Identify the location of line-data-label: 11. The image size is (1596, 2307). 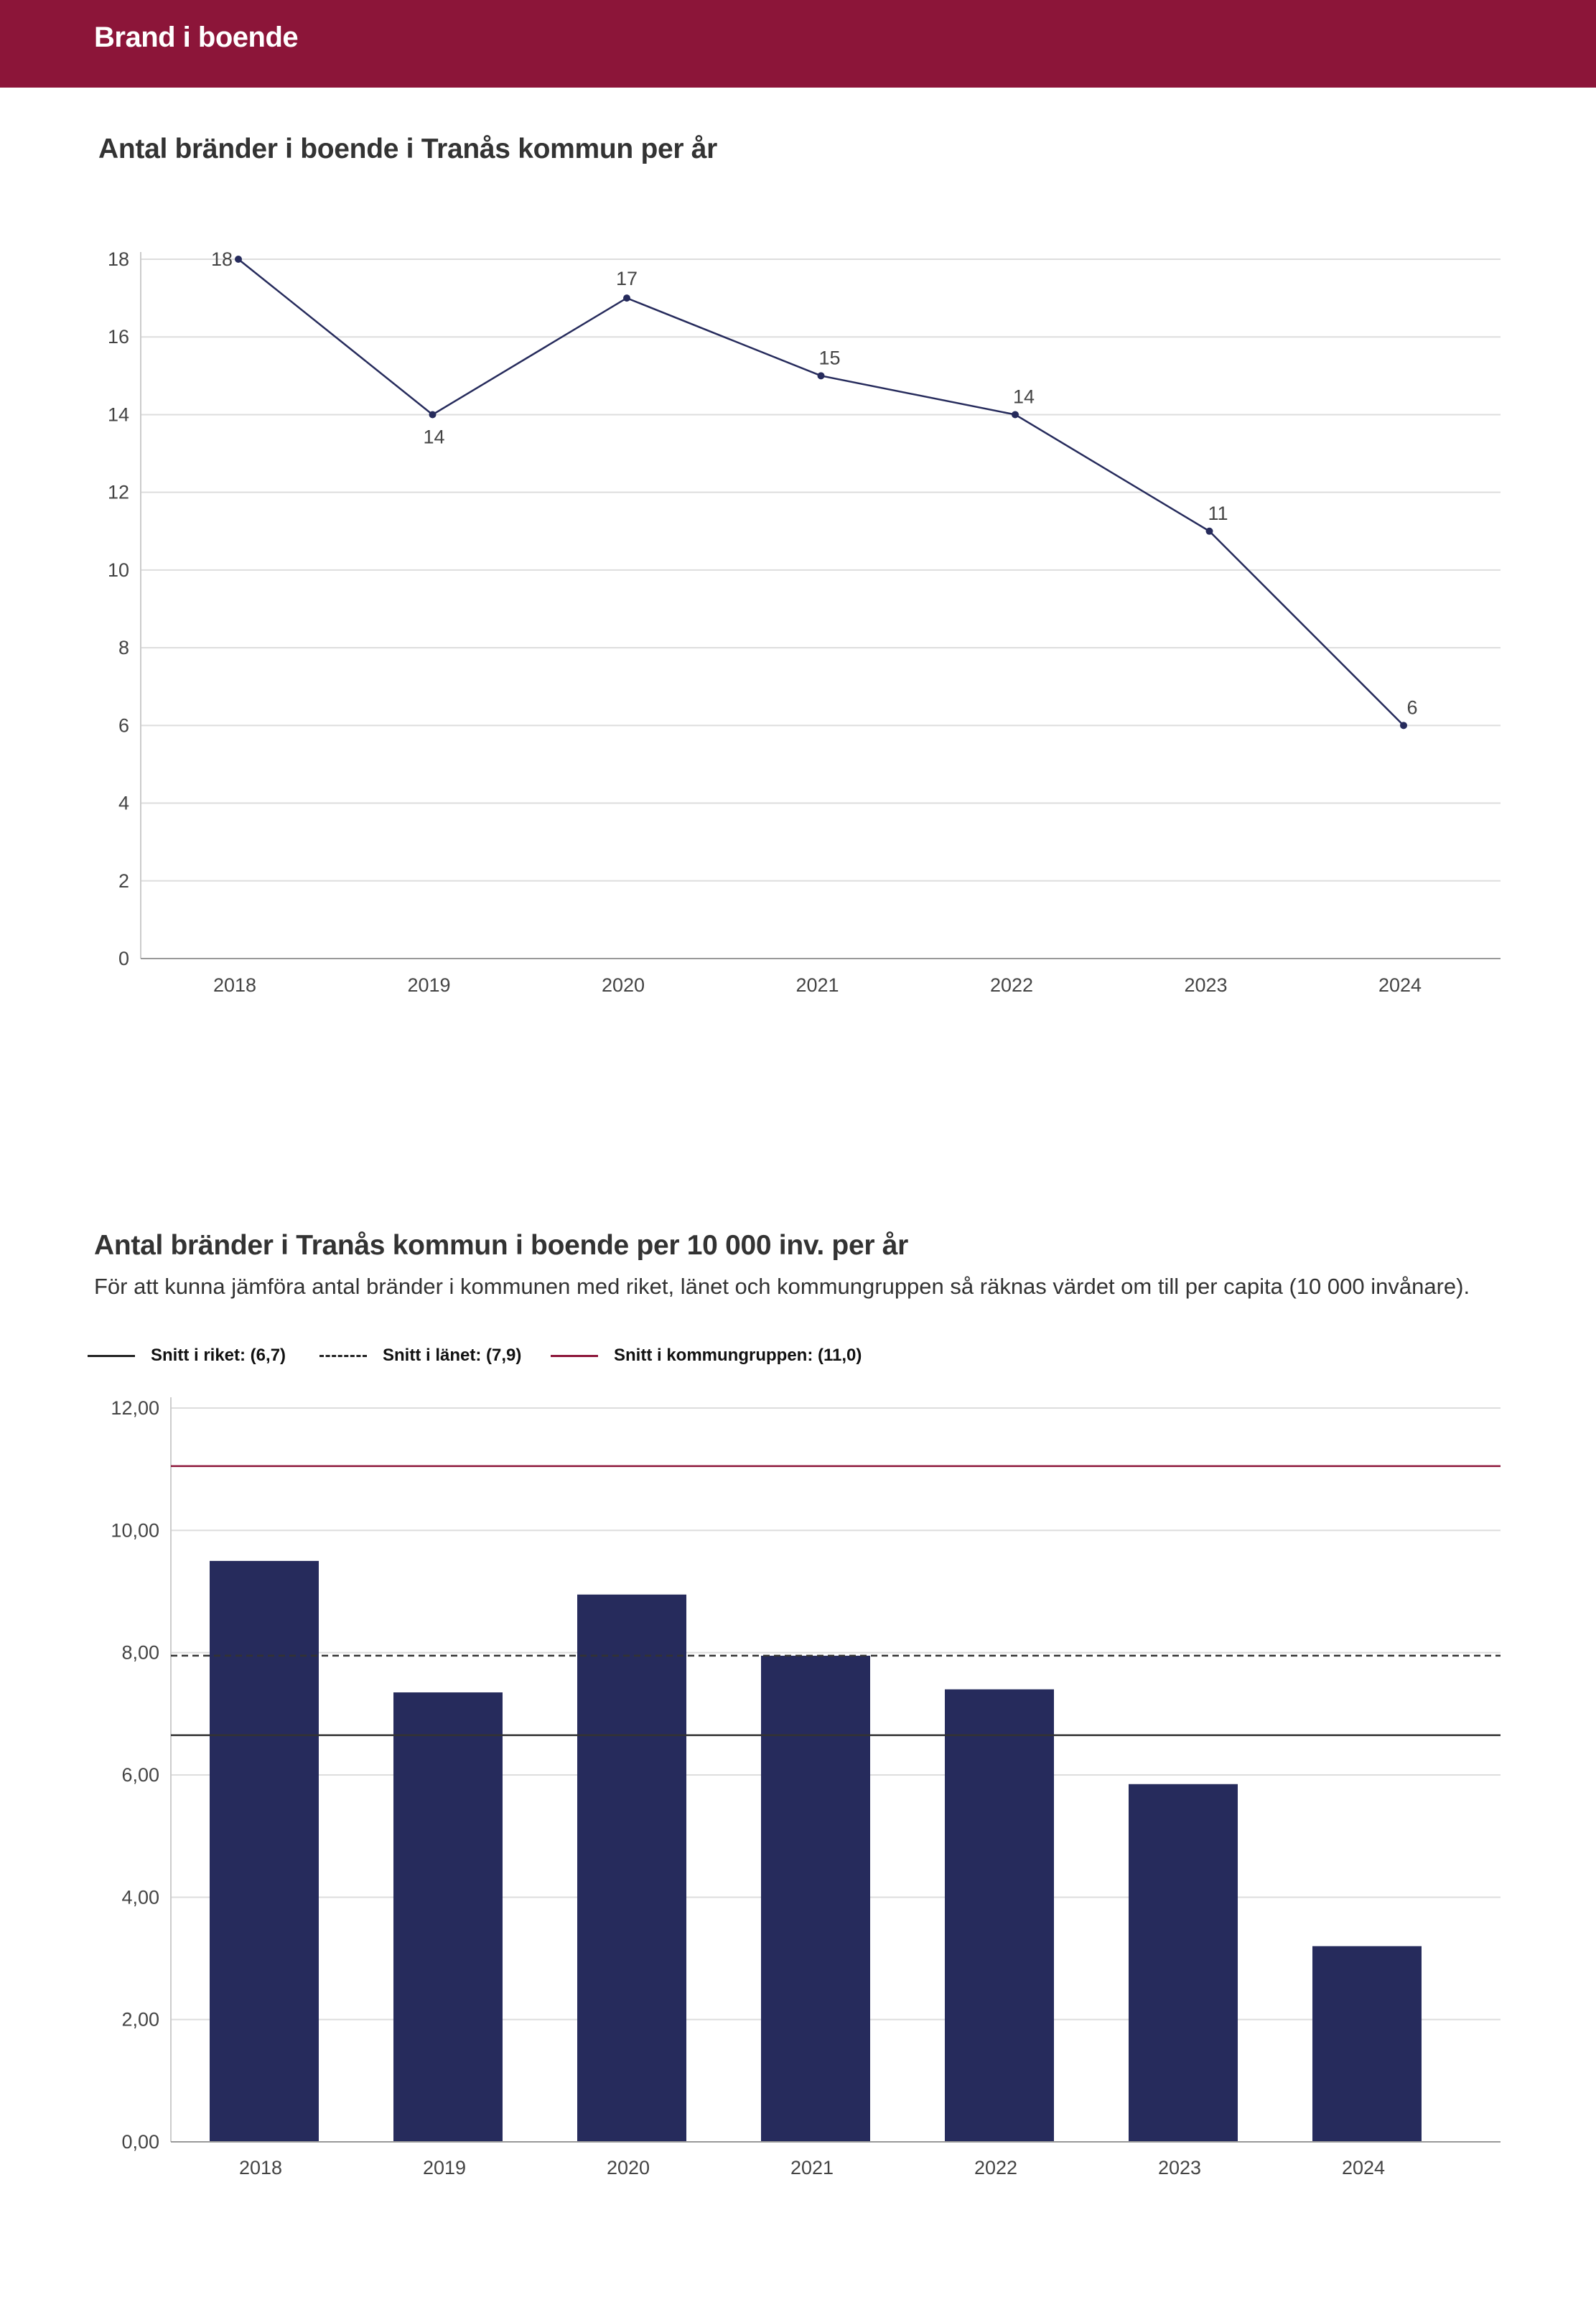
(1218, 513).